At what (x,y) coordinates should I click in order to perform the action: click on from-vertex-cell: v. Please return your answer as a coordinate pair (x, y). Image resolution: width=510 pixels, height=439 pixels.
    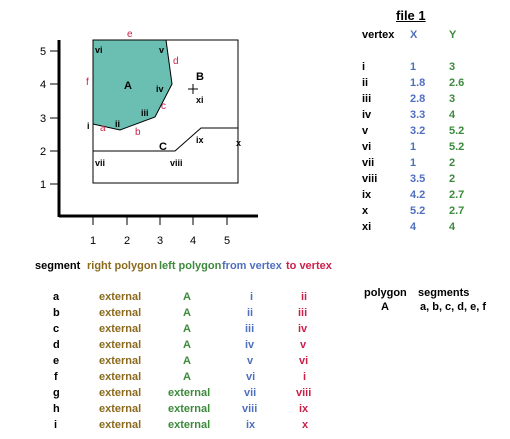
    Looking at the image, I should click on (250, 361).